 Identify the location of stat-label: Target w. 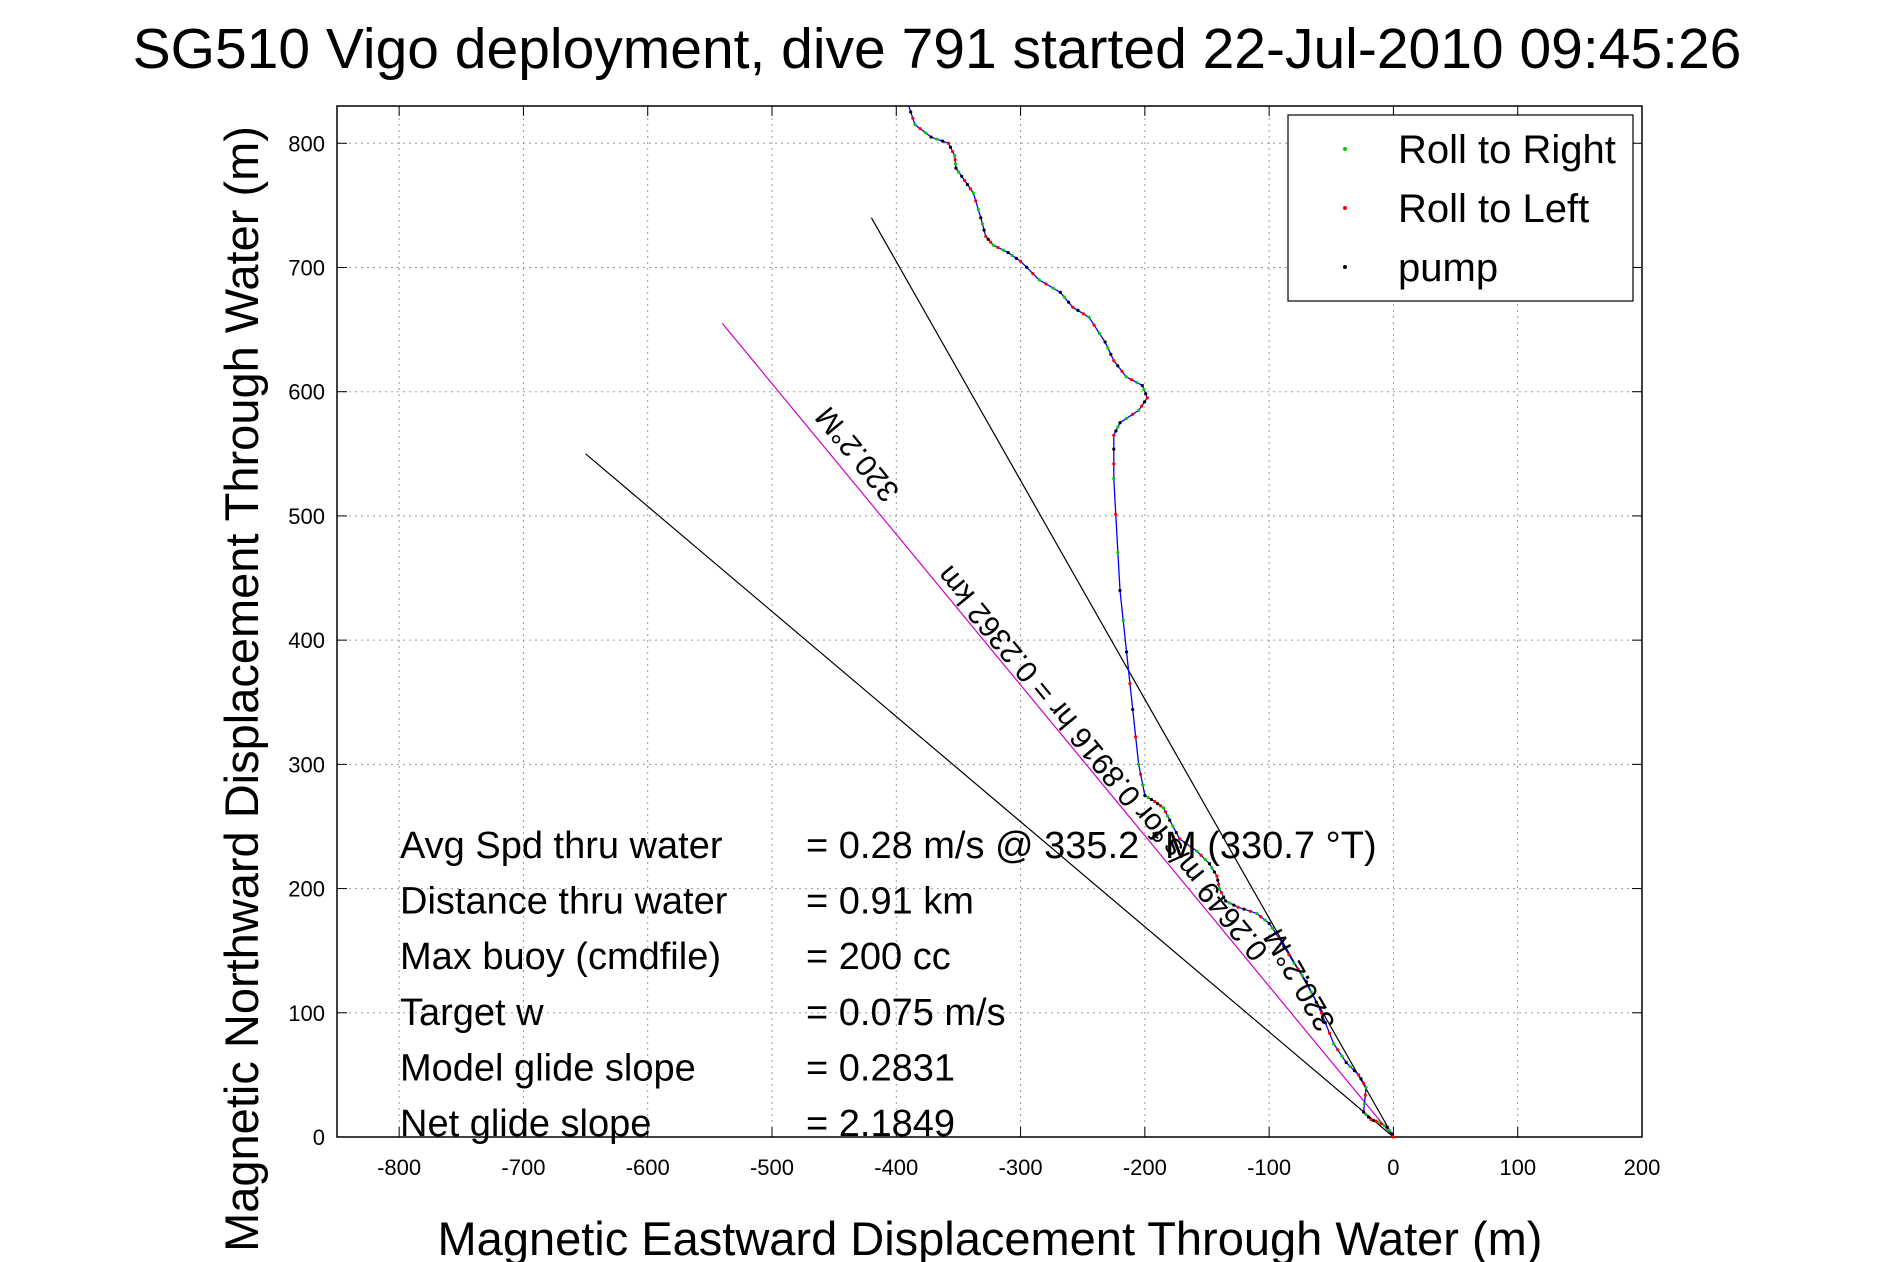
(472, 1013).